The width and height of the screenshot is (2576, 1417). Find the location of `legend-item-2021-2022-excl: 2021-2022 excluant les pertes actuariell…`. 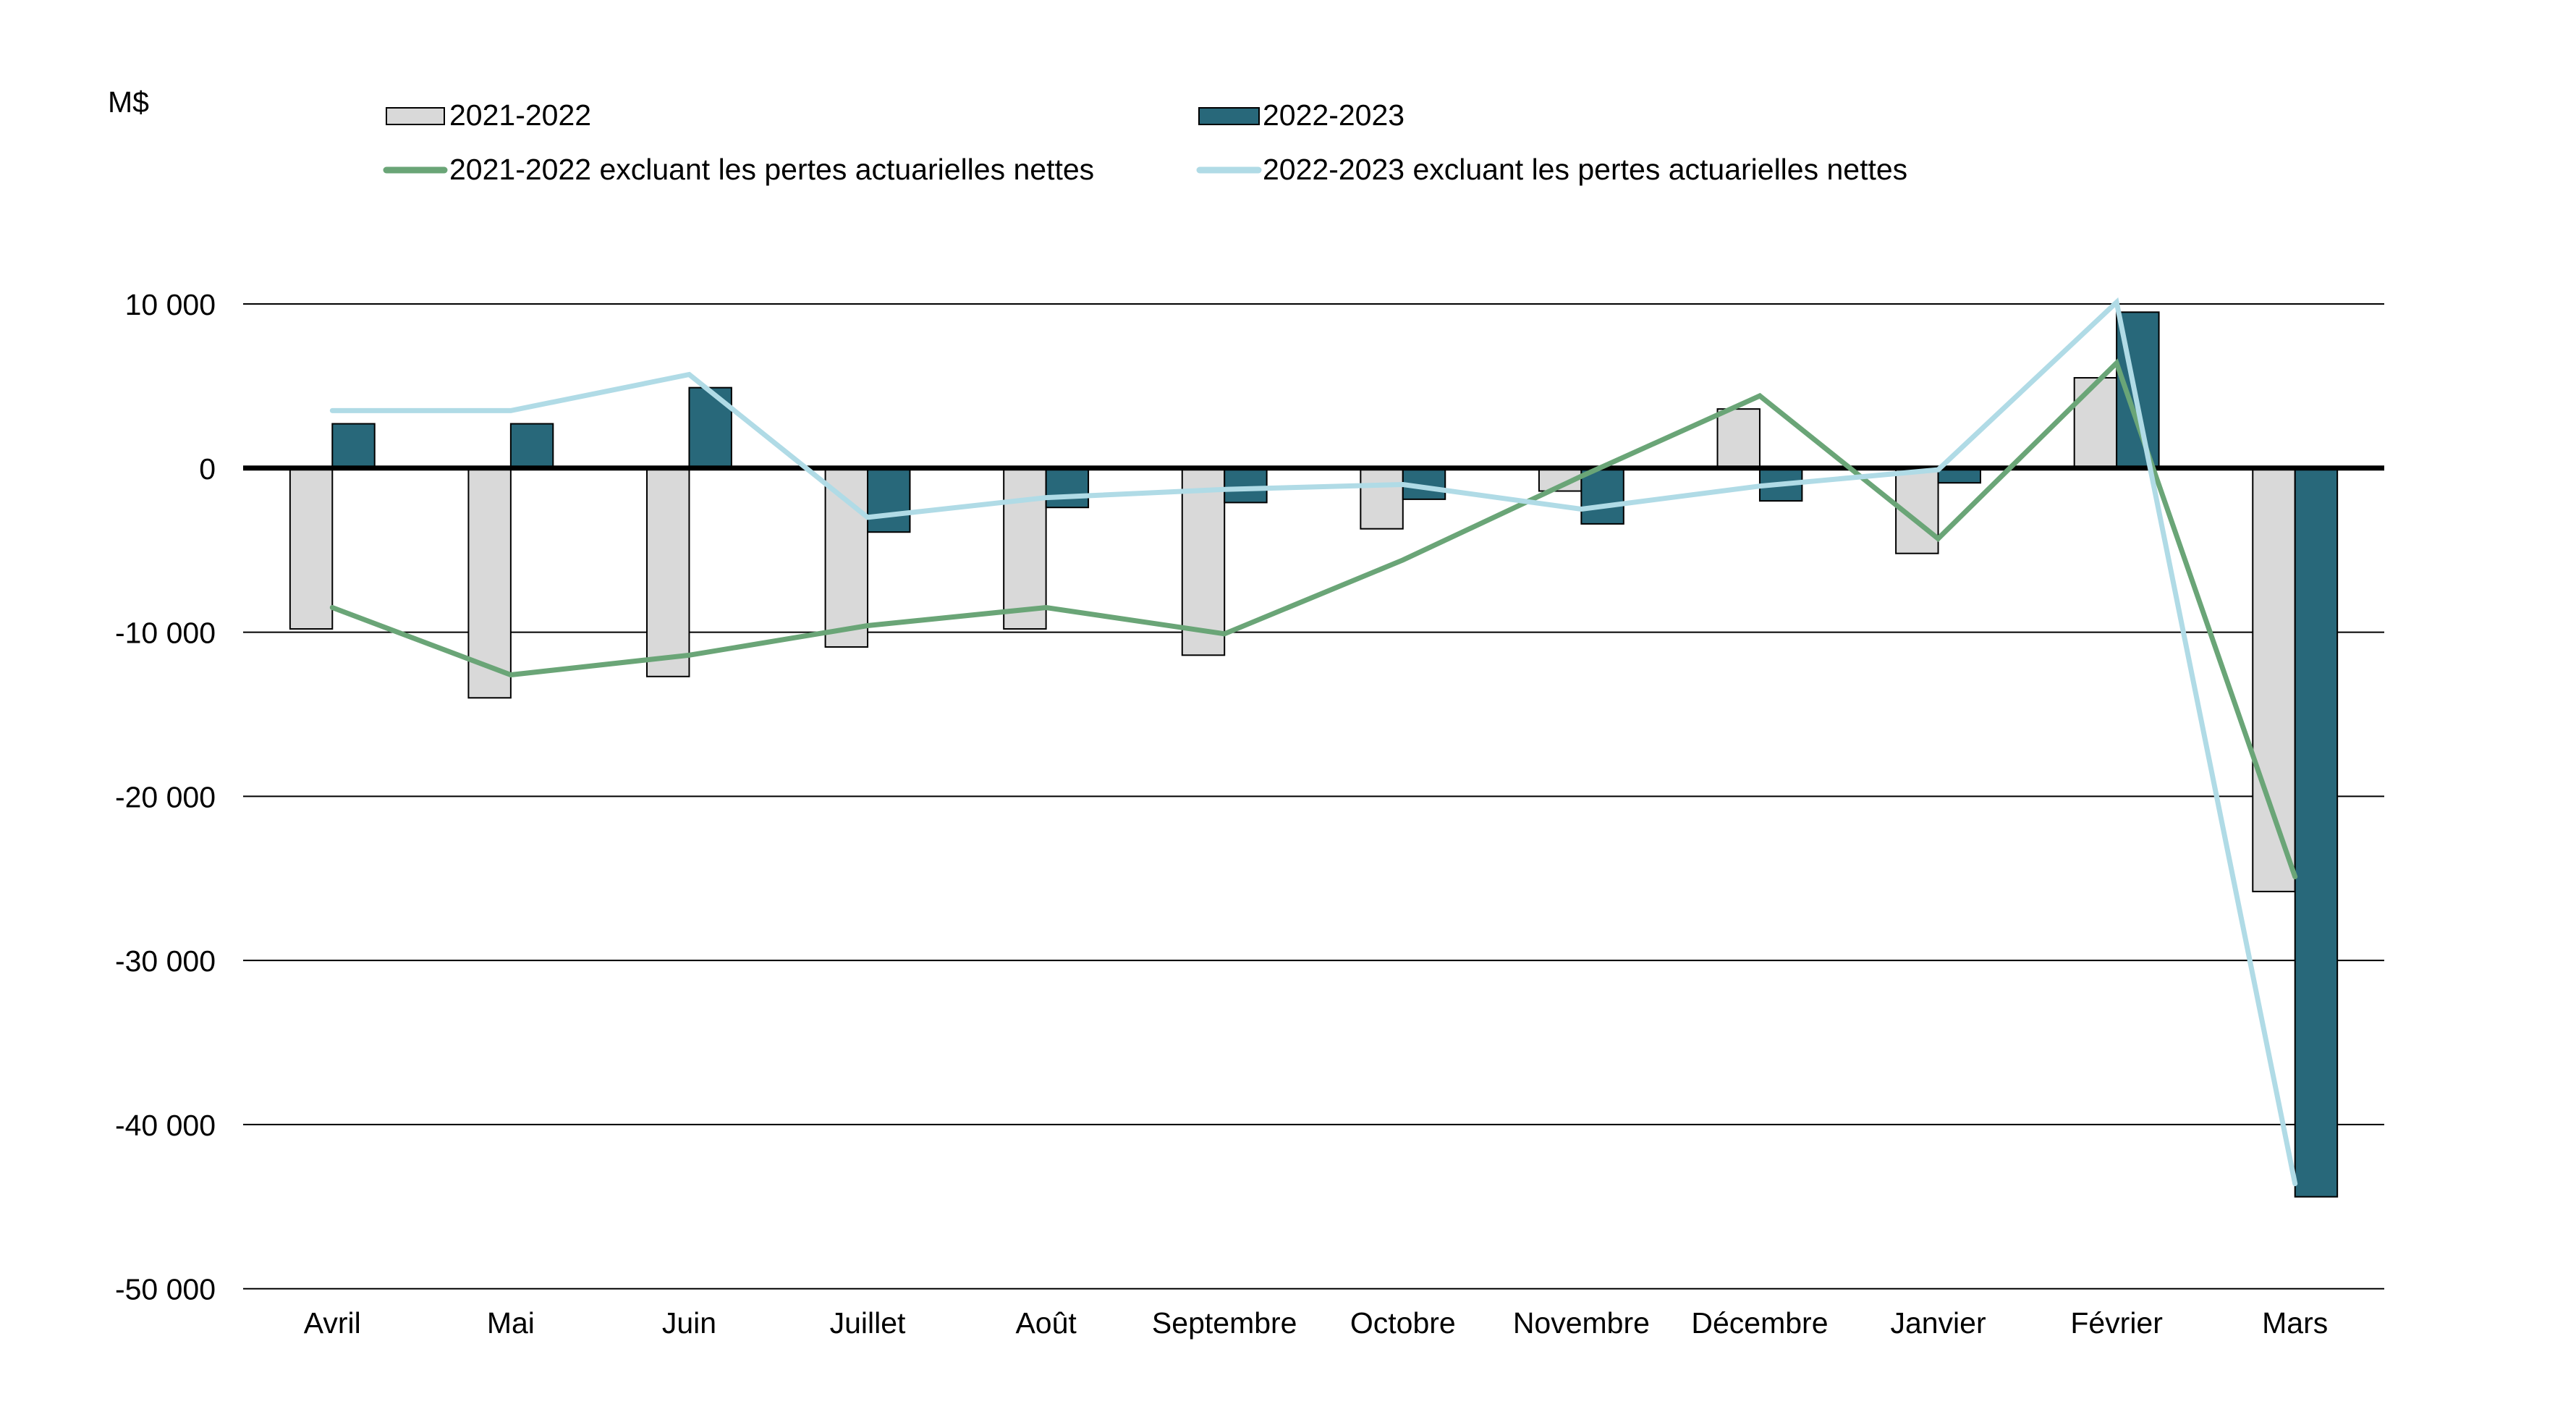

legend-item-2021-2022-excl: 2021-2022 excluant les pertes actuariell… is located at coordinates (738, 169).